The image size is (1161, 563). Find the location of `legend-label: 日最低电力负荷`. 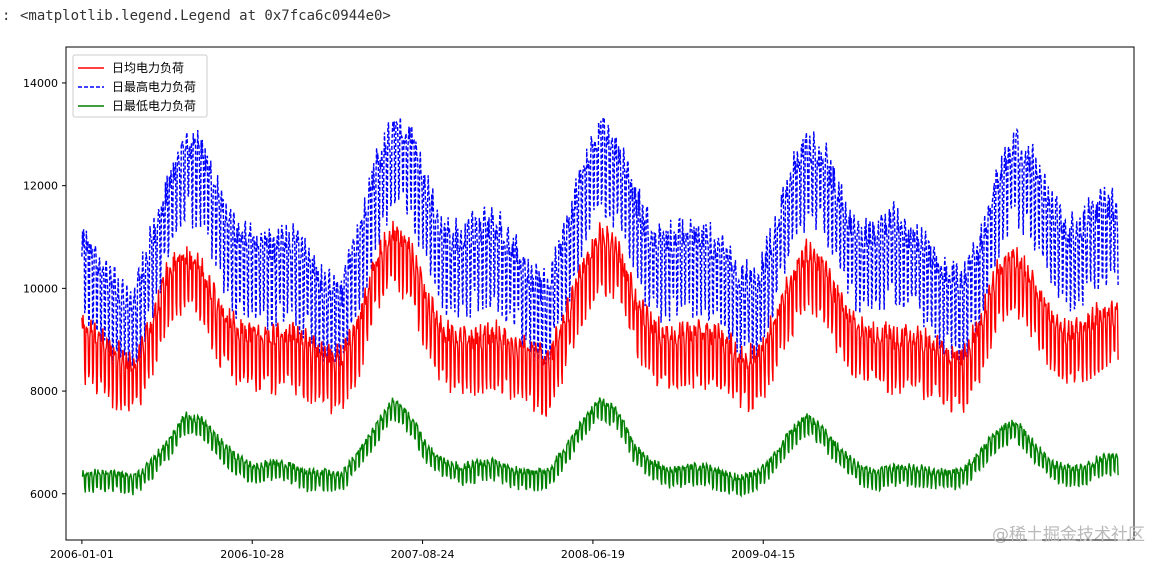

legend-label: 日最低电力负荷 is located at coordinates (154, 106).